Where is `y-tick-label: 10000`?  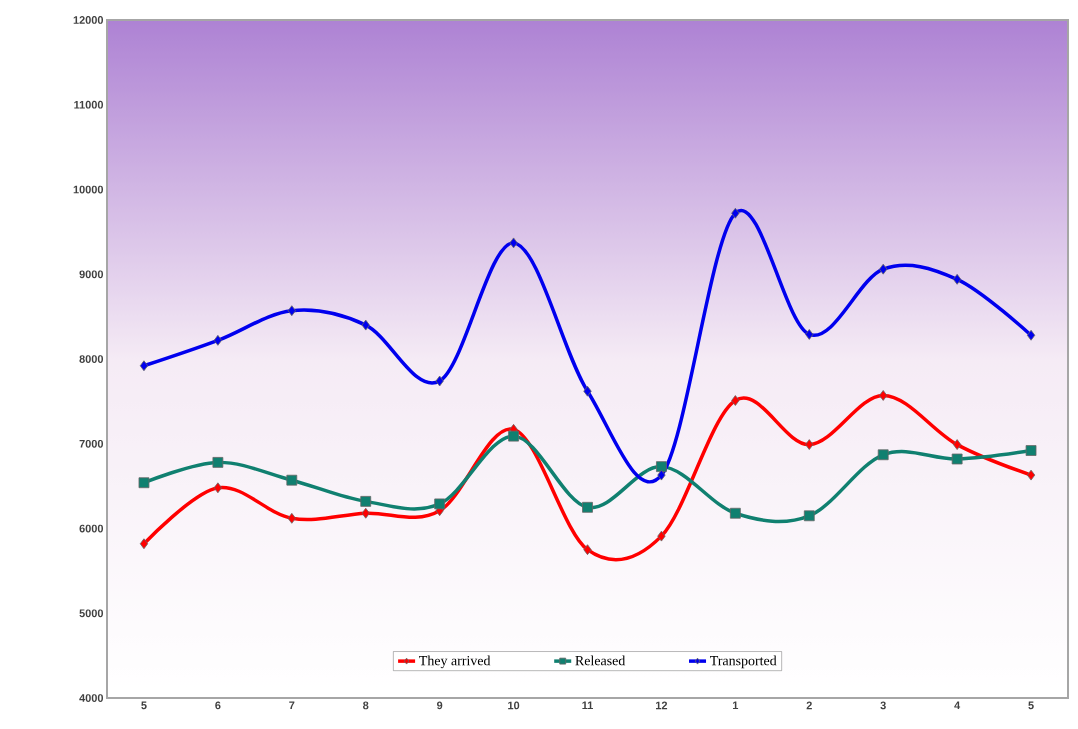
y-tick-label: 10000 is located at coordinates (88, 189).